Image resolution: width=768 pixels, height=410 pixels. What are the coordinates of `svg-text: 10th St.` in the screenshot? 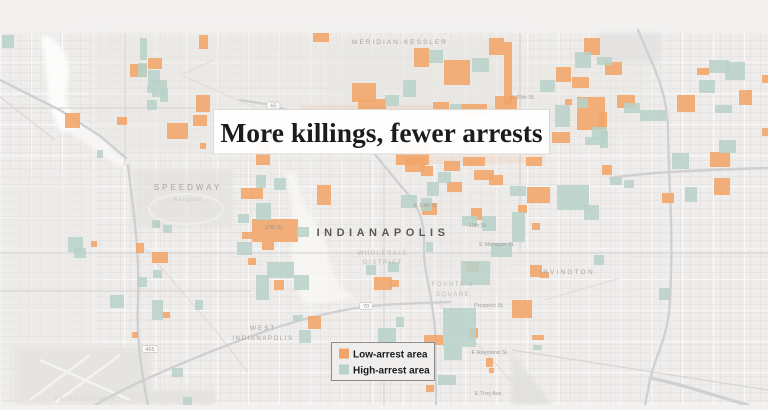 It's located at (478, 226).